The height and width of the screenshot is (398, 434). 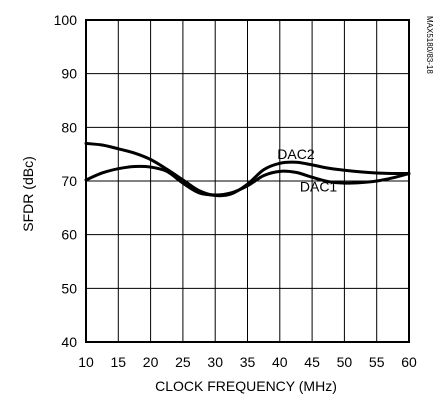 What do you see at coordinates (319, 186) in the screenshot?
I see `series-label-dac1: DAC1` at bounding box center [319, 186].